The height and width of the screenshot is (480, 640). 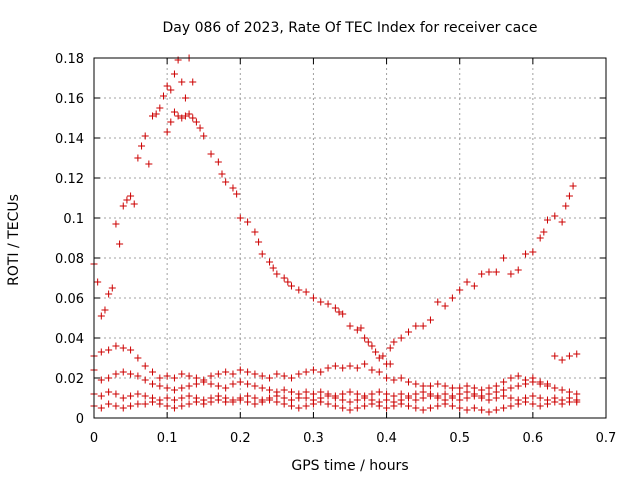 What do you see at coordinates (80, 419) in the screenshot?
I see `y-tick-label: 0` at bounding box center [80, 419].